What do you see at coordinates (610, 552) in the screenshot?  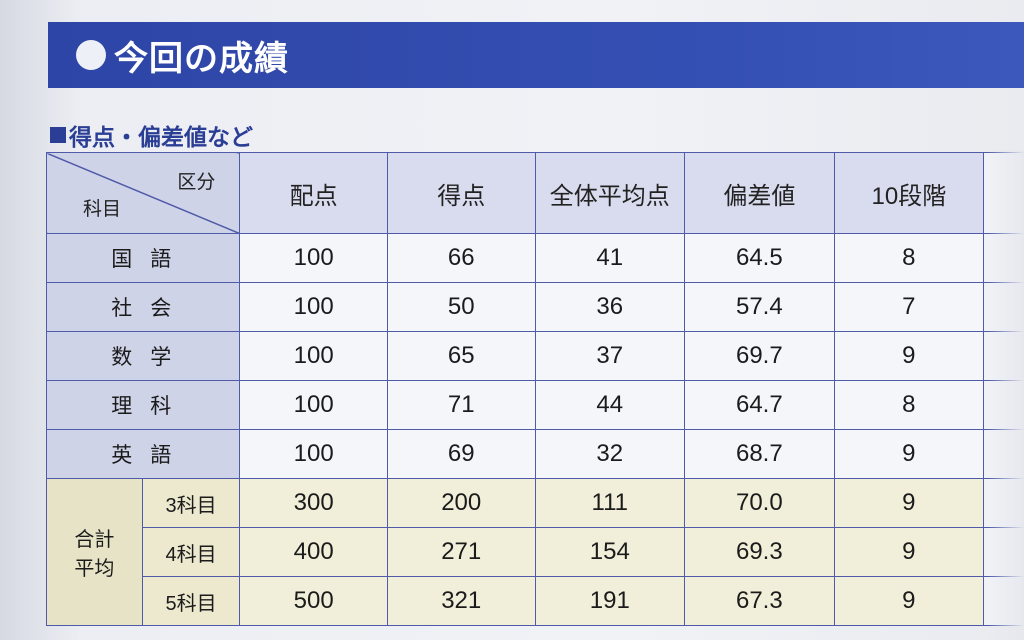 I see `table-cell: 154` at bounding box center [610, 552].